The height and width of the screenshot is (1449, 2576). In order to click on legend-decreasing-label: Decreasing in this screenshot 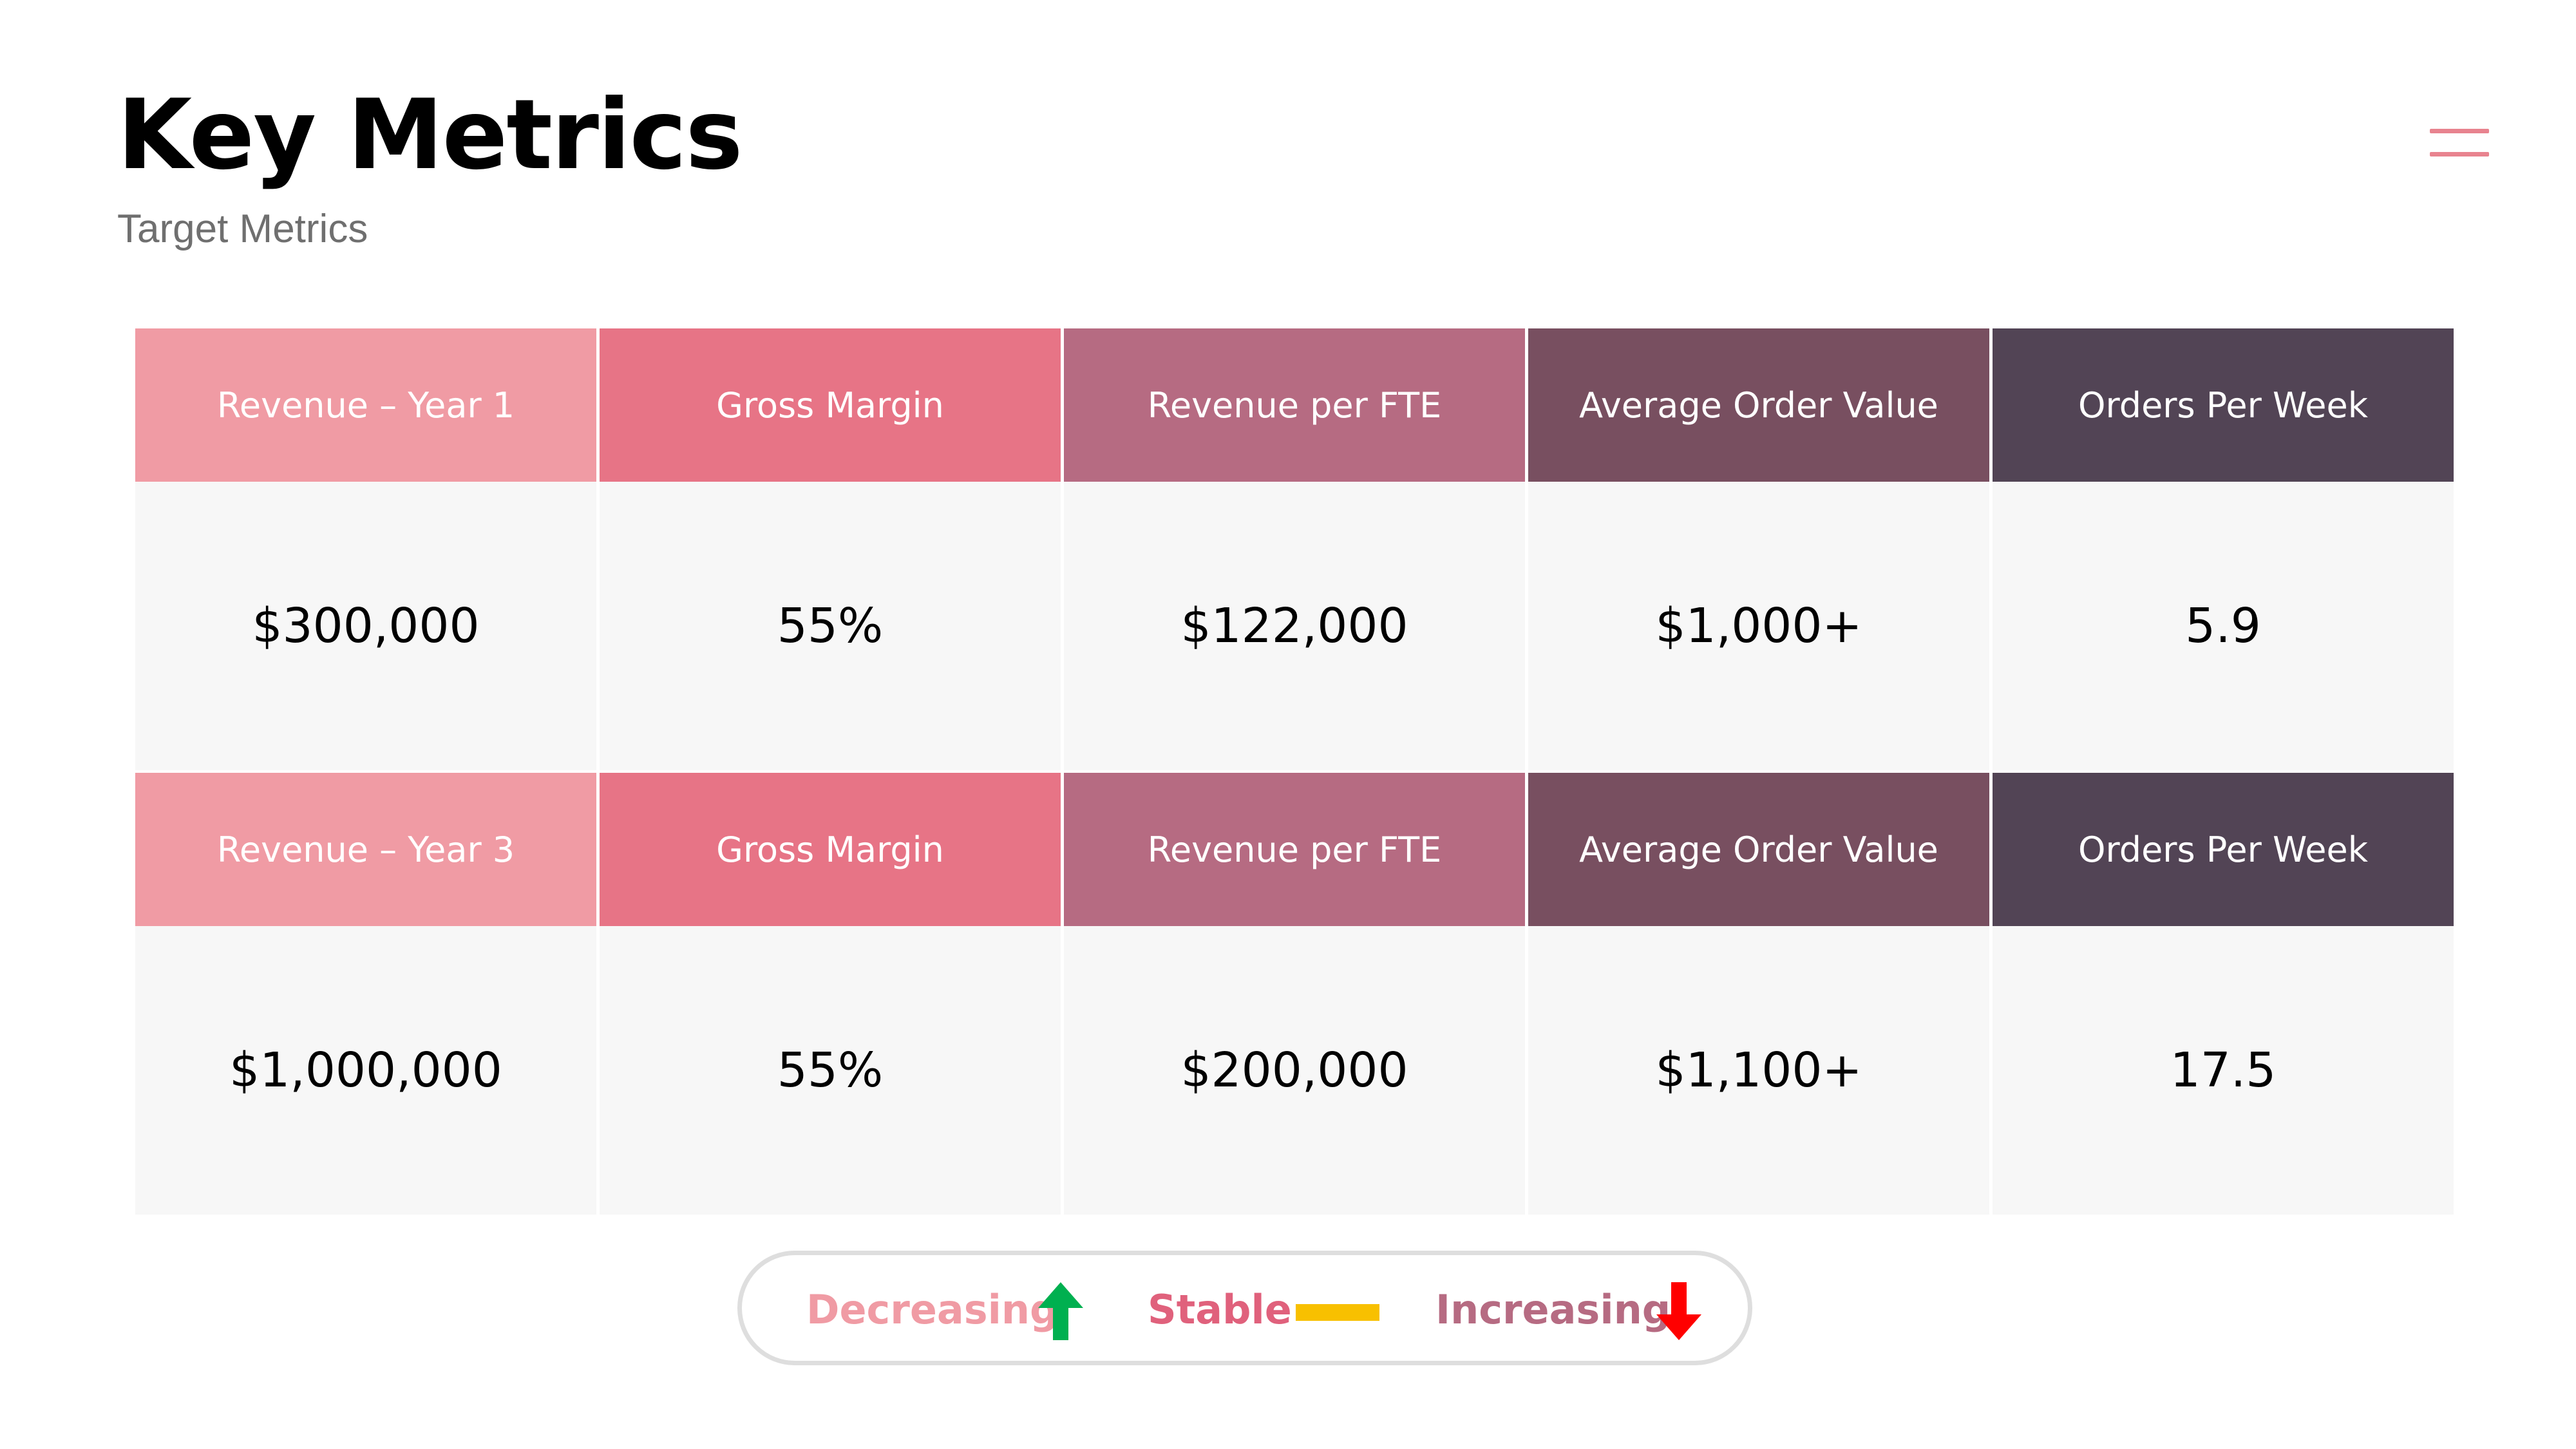, I will do `click(933, 1309)`.